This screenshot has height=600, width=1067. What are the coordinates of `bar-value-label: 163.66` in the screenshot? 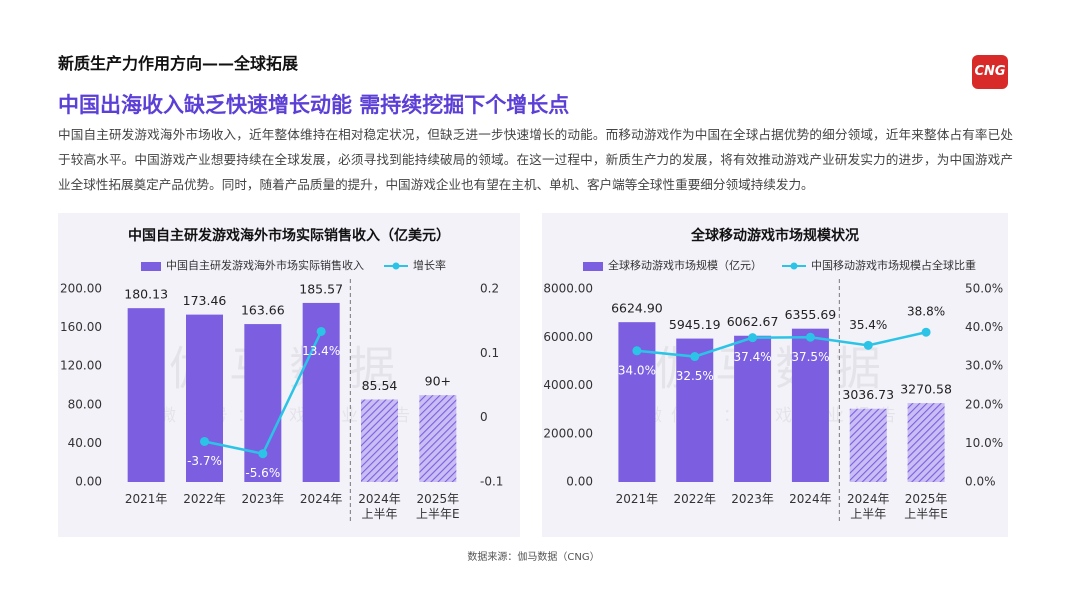 It's located at (263, 310).